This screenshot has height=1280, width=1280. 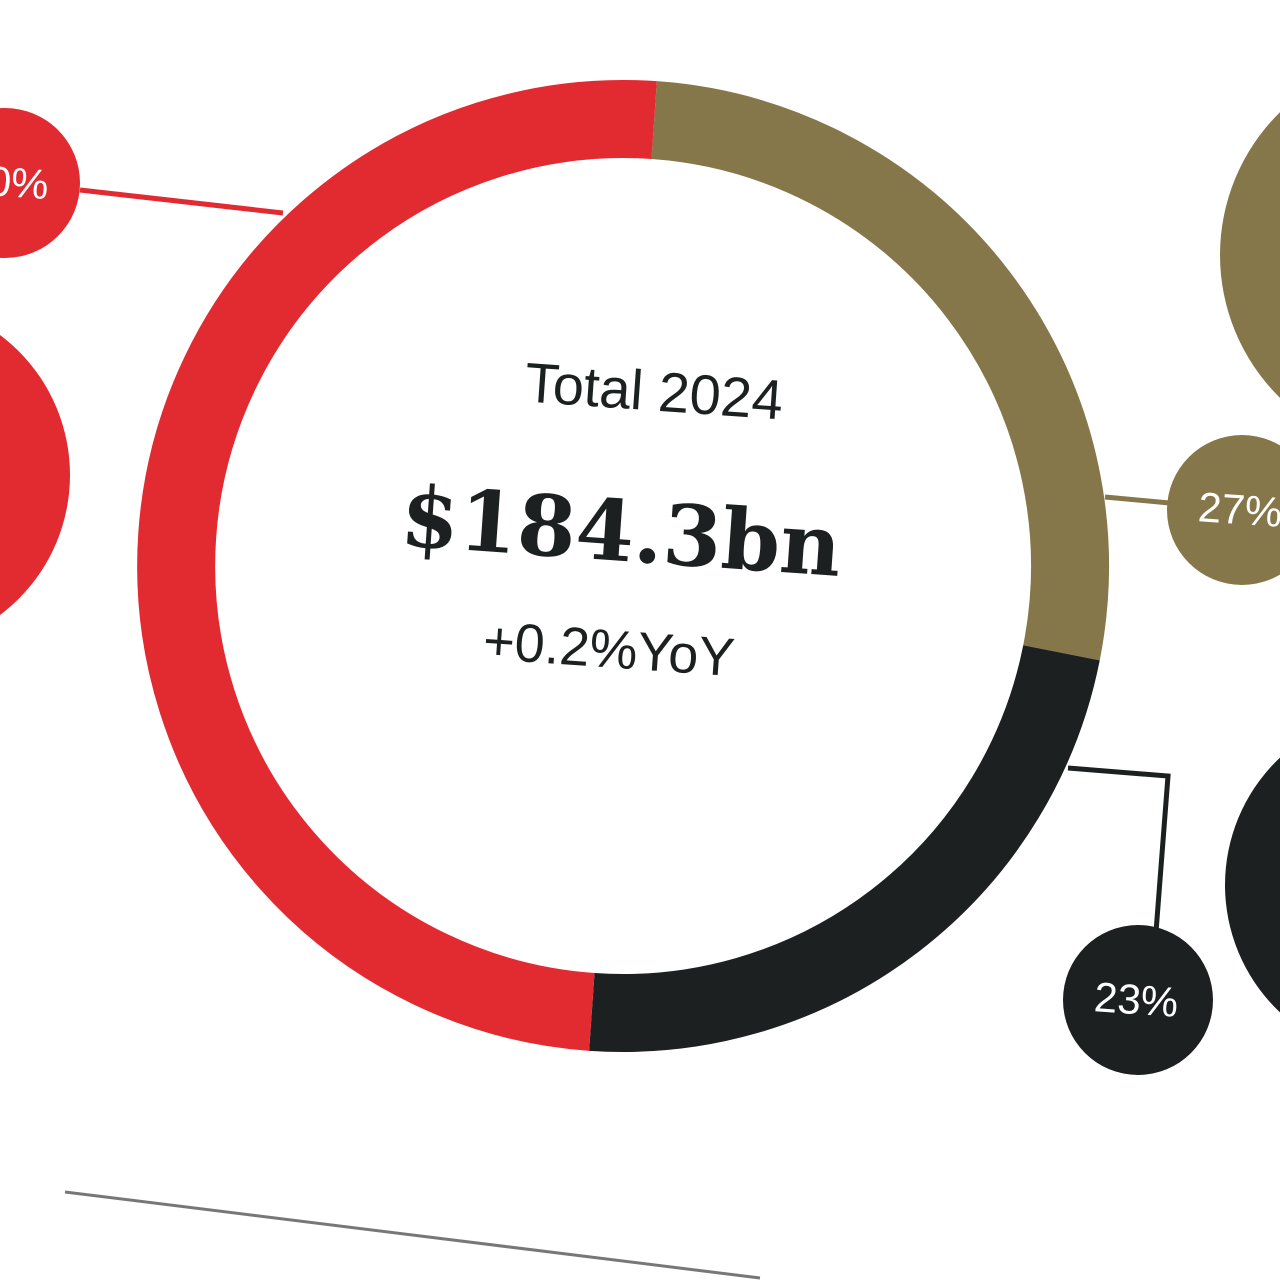 What do you see at coordinates (1250, 255) in the screenshot?
I see `olive-big-circle` at bounding box center [1250, 255].